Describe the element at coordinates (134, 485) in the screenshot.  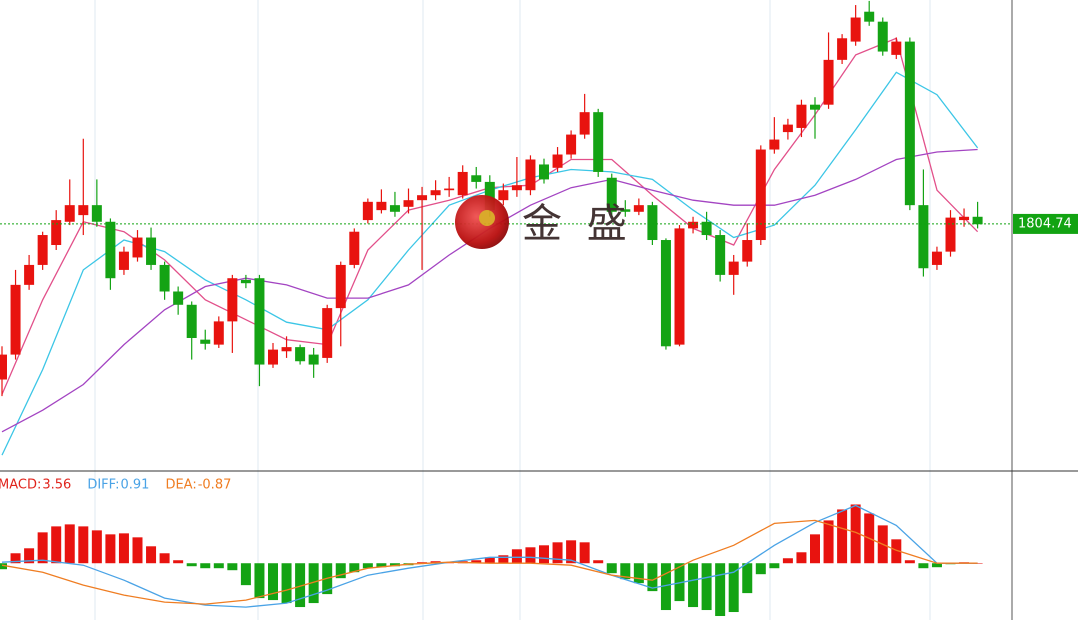
I see `legend-value: 0.91` at that location.